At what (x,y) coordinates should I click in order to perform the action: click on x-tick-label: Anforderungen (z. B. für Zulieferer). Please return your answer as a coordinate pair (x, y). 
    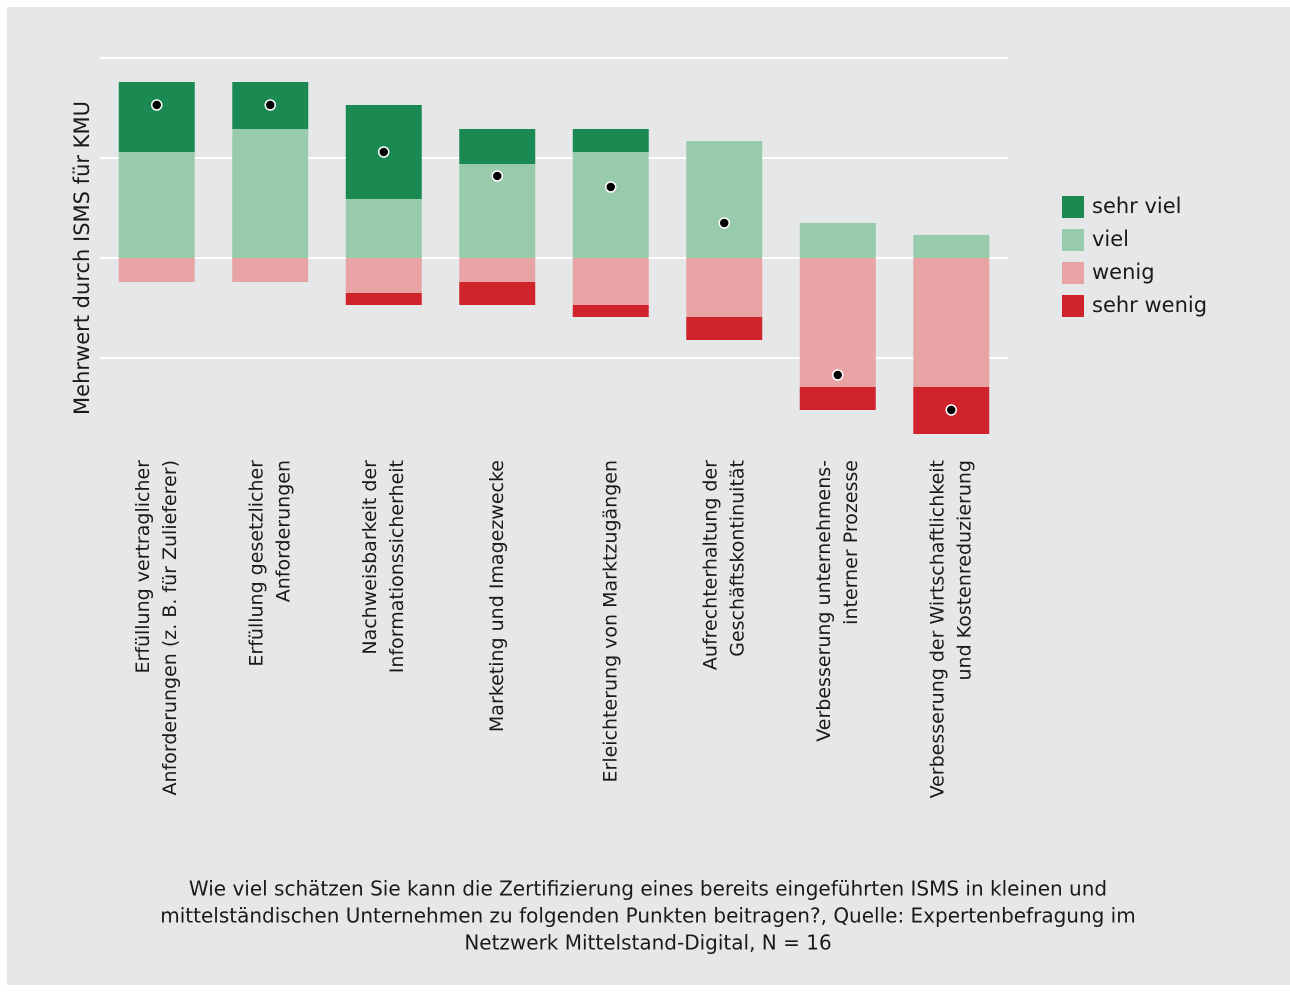
    Looking at the image, I should click on (170, 627).